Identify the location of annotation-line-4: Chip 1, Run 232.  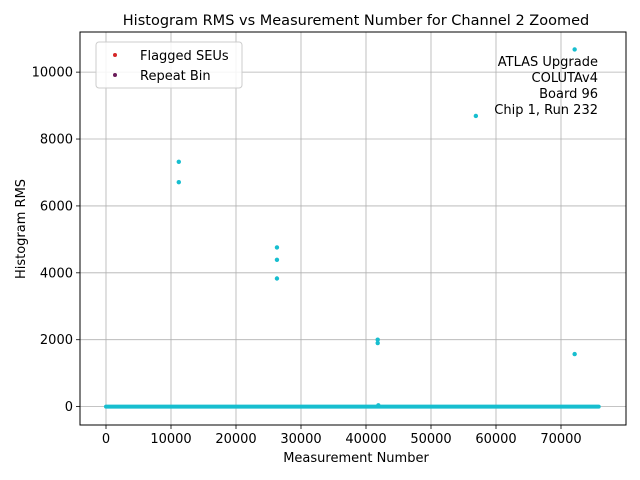
(546, 110).